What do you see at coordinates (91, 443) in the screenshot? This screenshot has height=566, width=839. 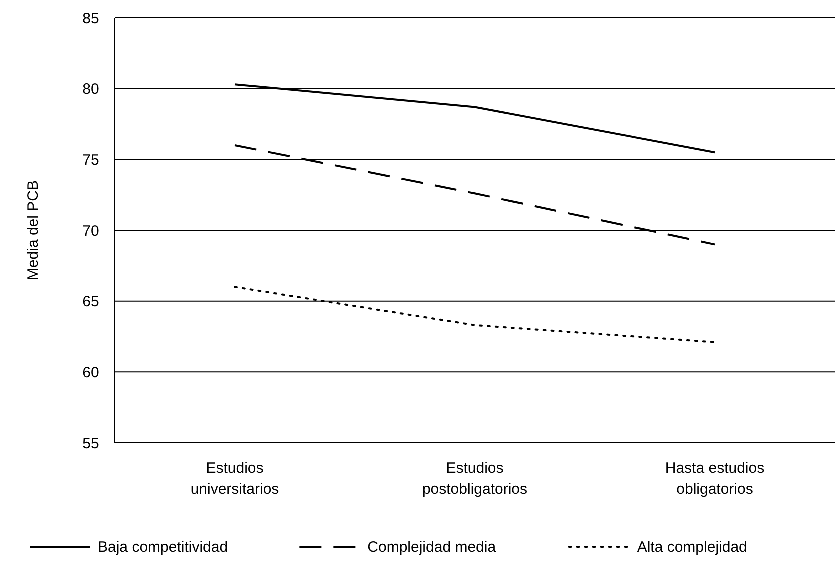 I see `y-tick-label: 55` at bounding box center [91, 443].